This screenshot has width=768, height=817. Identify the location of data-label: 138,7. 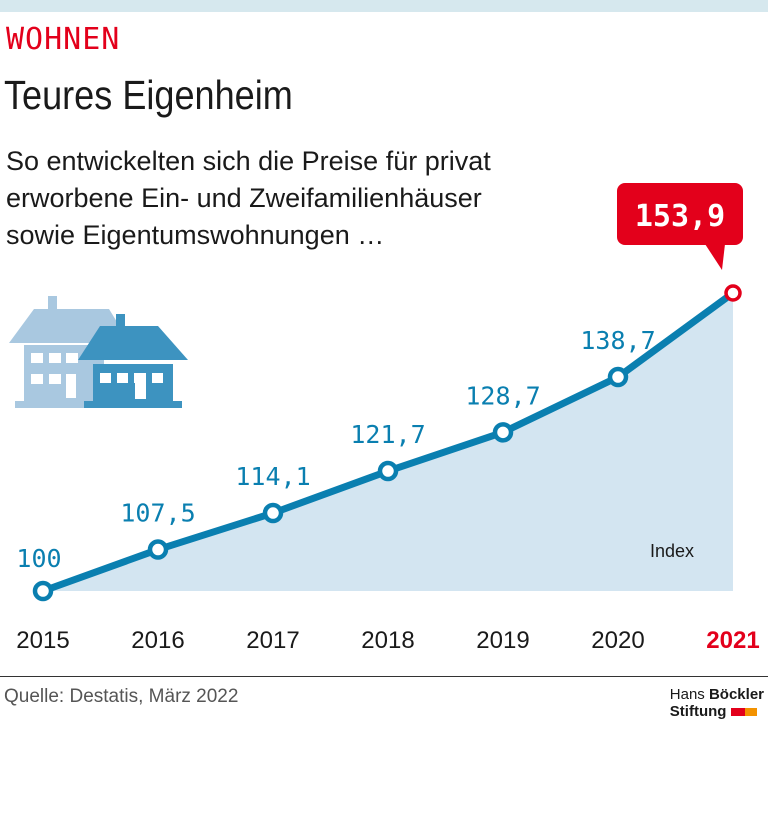
(617, 340).